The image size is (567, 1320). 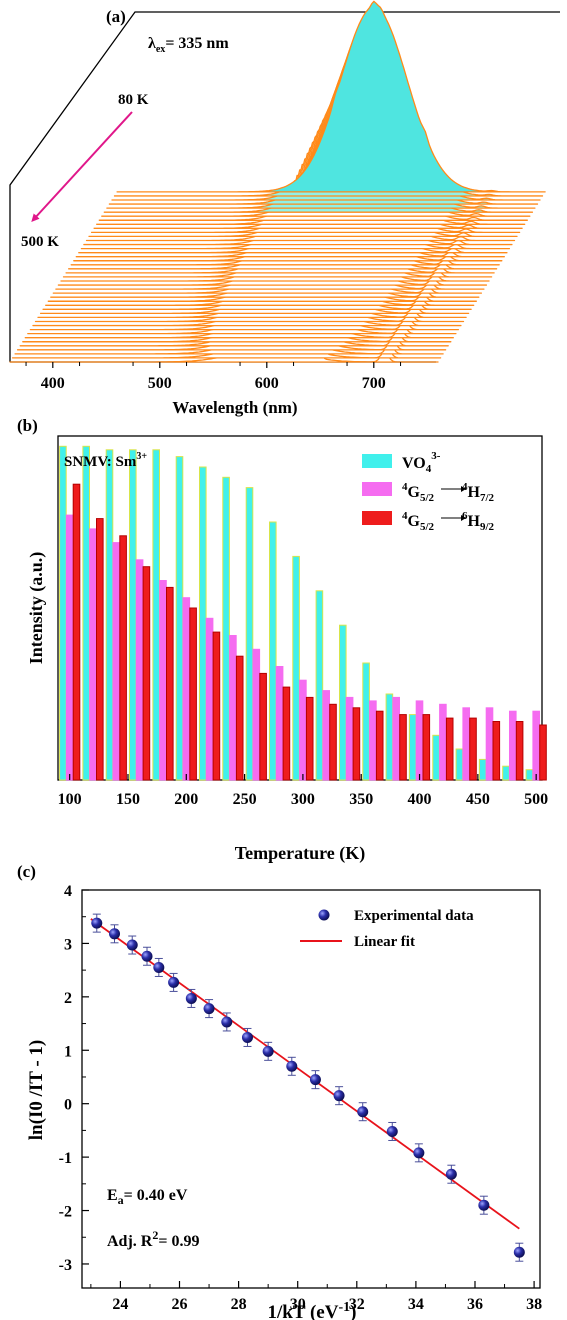 I want to click on x-tick-label: 30, so click(x=298, y=1304).